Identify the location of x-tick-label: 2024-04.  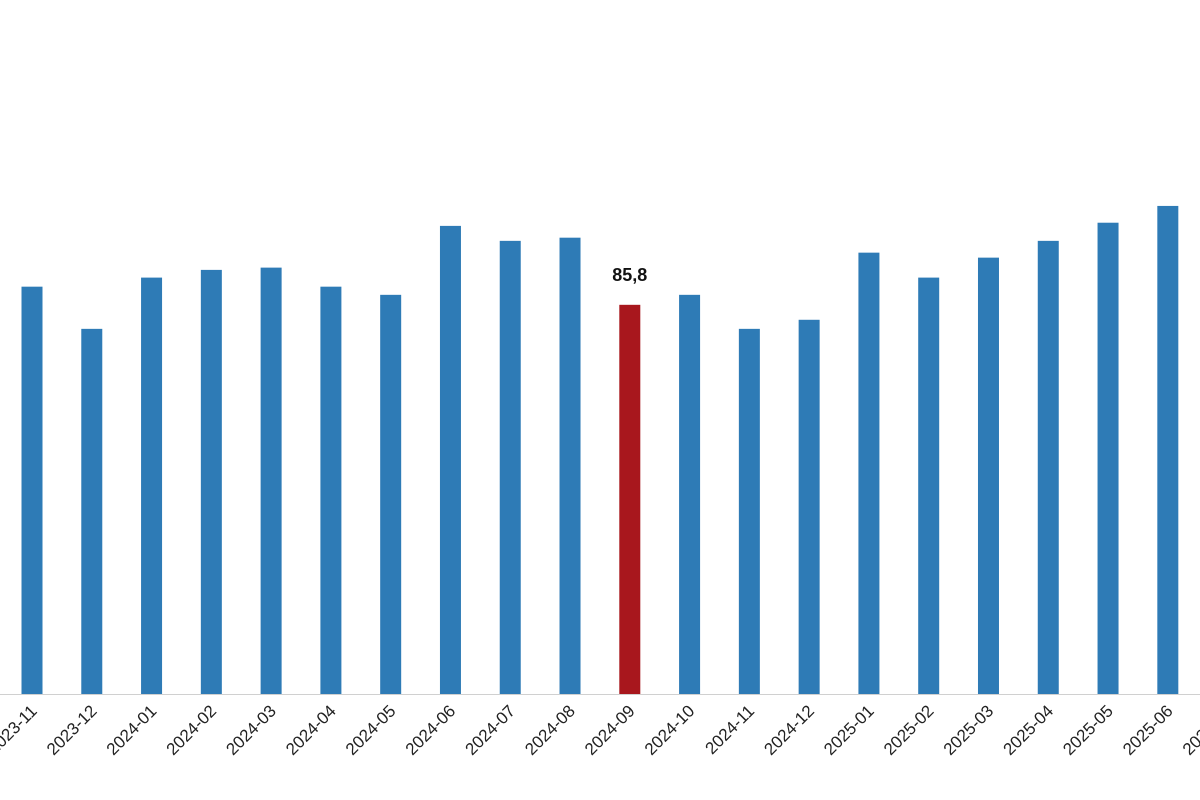
(311, 730).